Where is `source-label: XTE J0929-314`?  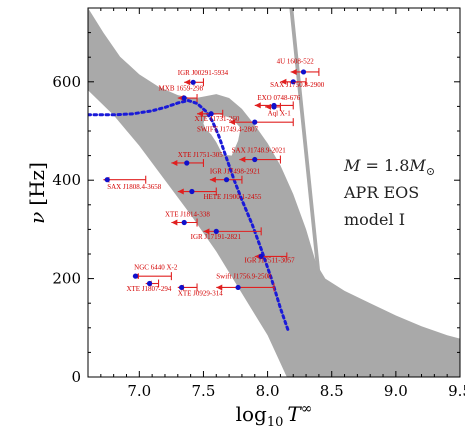
source-label: XTE J0929-314 is located at coordinates (200, 293).